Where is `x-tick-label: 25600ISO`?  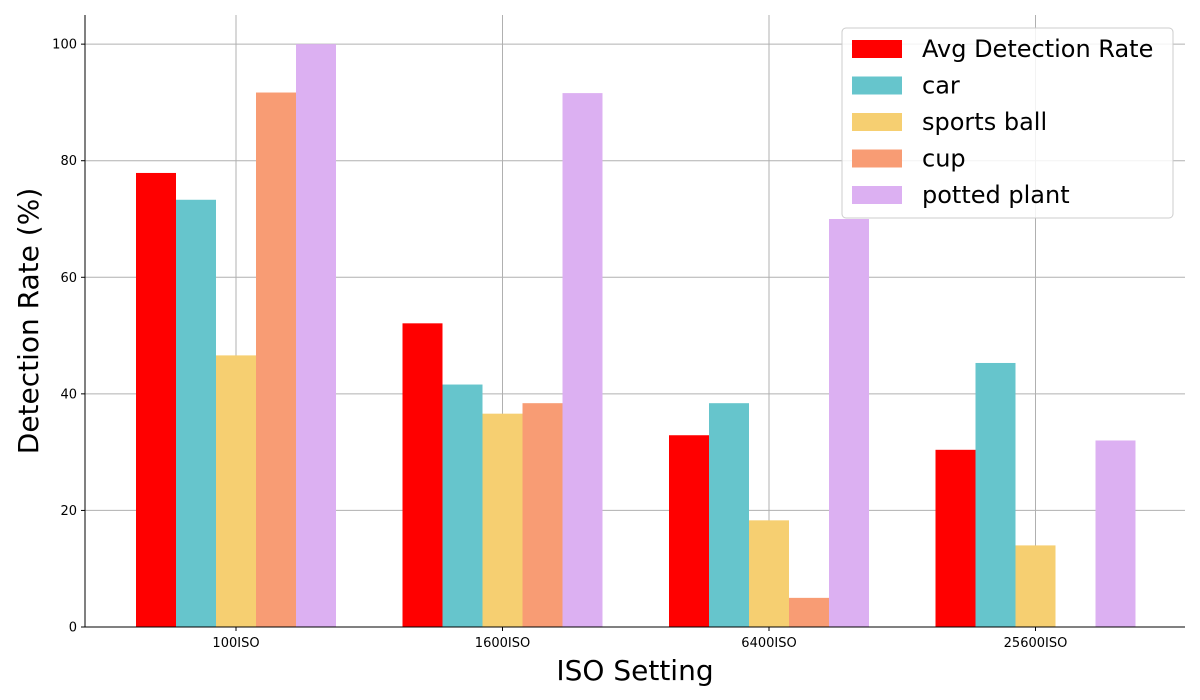
x-tick-label: 25600ISO is located at coordinates (1036, 643).